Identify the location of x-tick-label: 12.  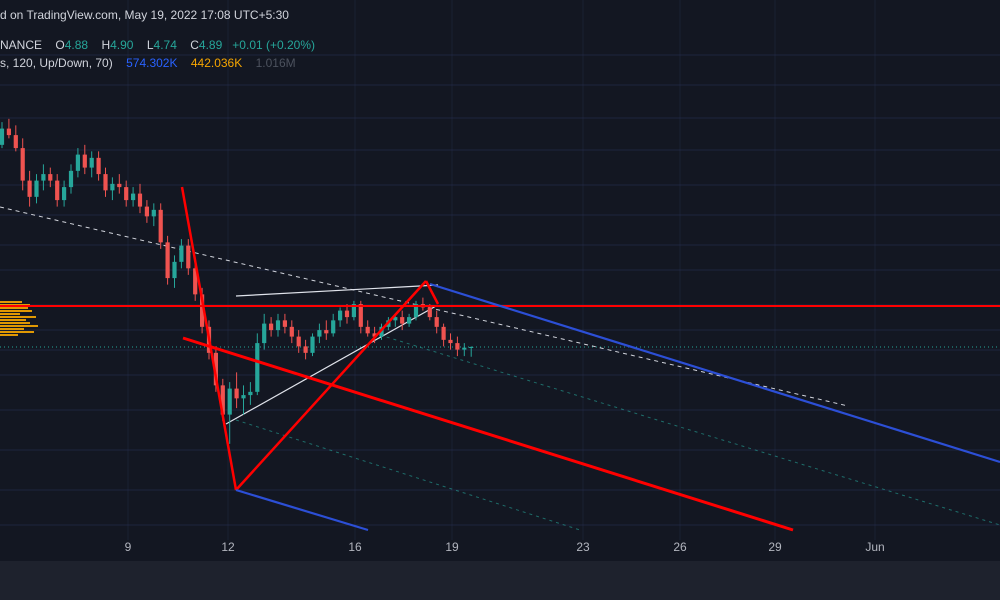
(228, 547).